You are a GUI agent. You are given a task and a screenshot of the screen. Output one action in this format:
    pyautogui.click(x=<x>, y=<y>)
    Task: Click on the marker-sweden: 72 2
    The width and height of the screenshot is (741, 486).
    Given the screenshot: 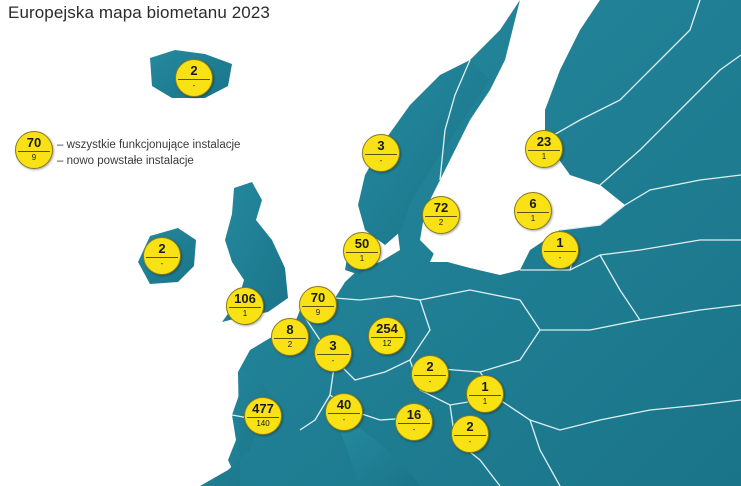 What is the action you would take?
    pyautogui.click(x=441, y=215)
    